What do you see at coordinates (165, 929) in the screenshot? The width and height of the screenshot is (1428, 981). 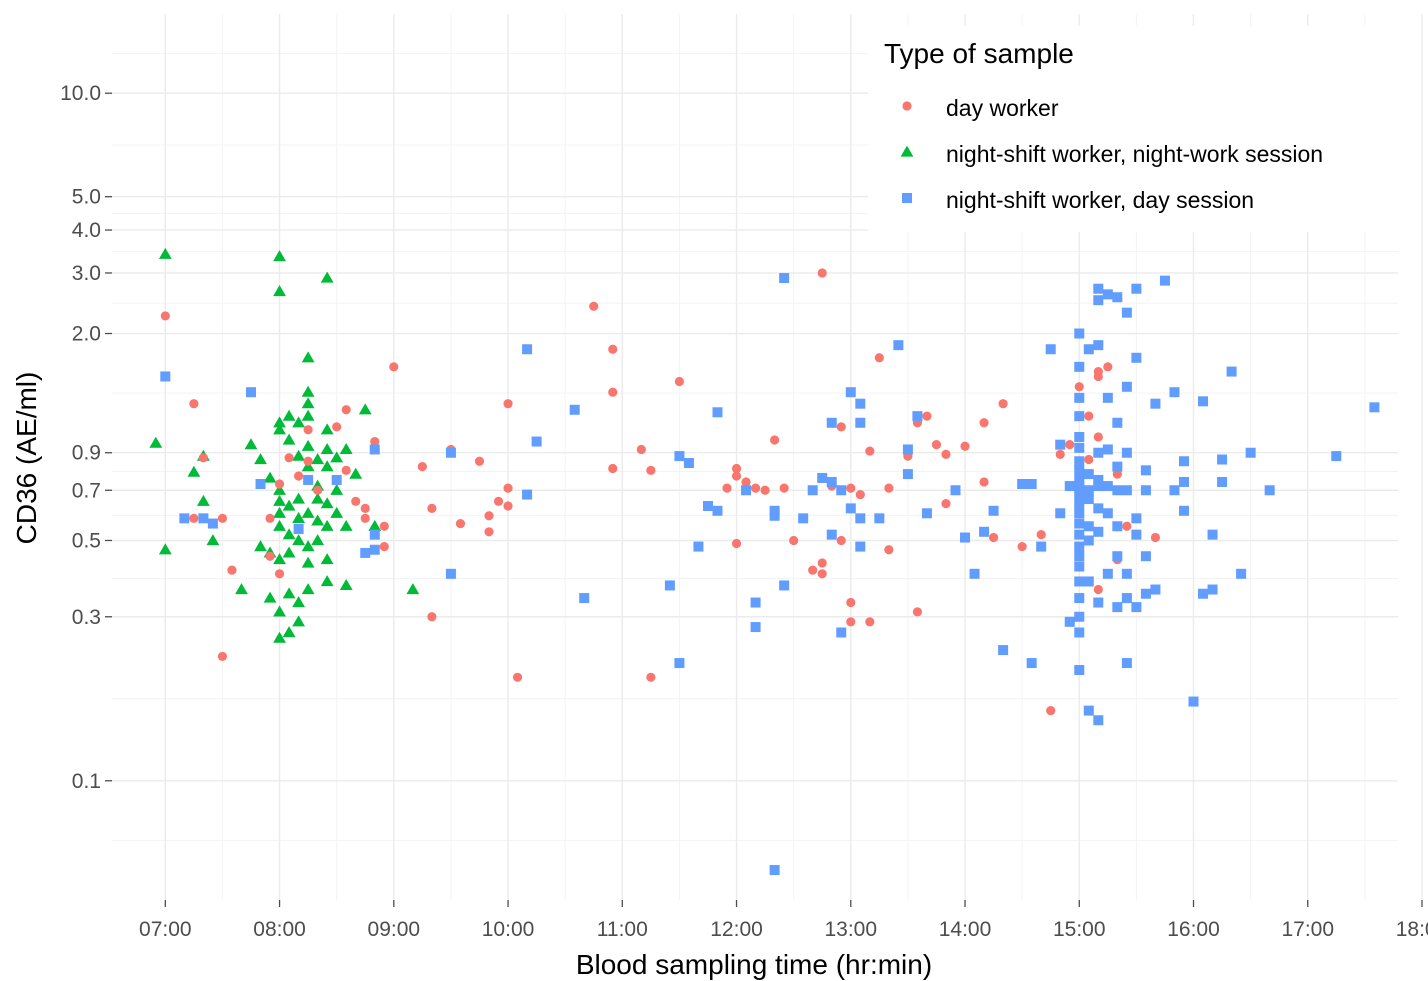 I see `x-tick-label: 07:00` at bounding box center [165, 929].